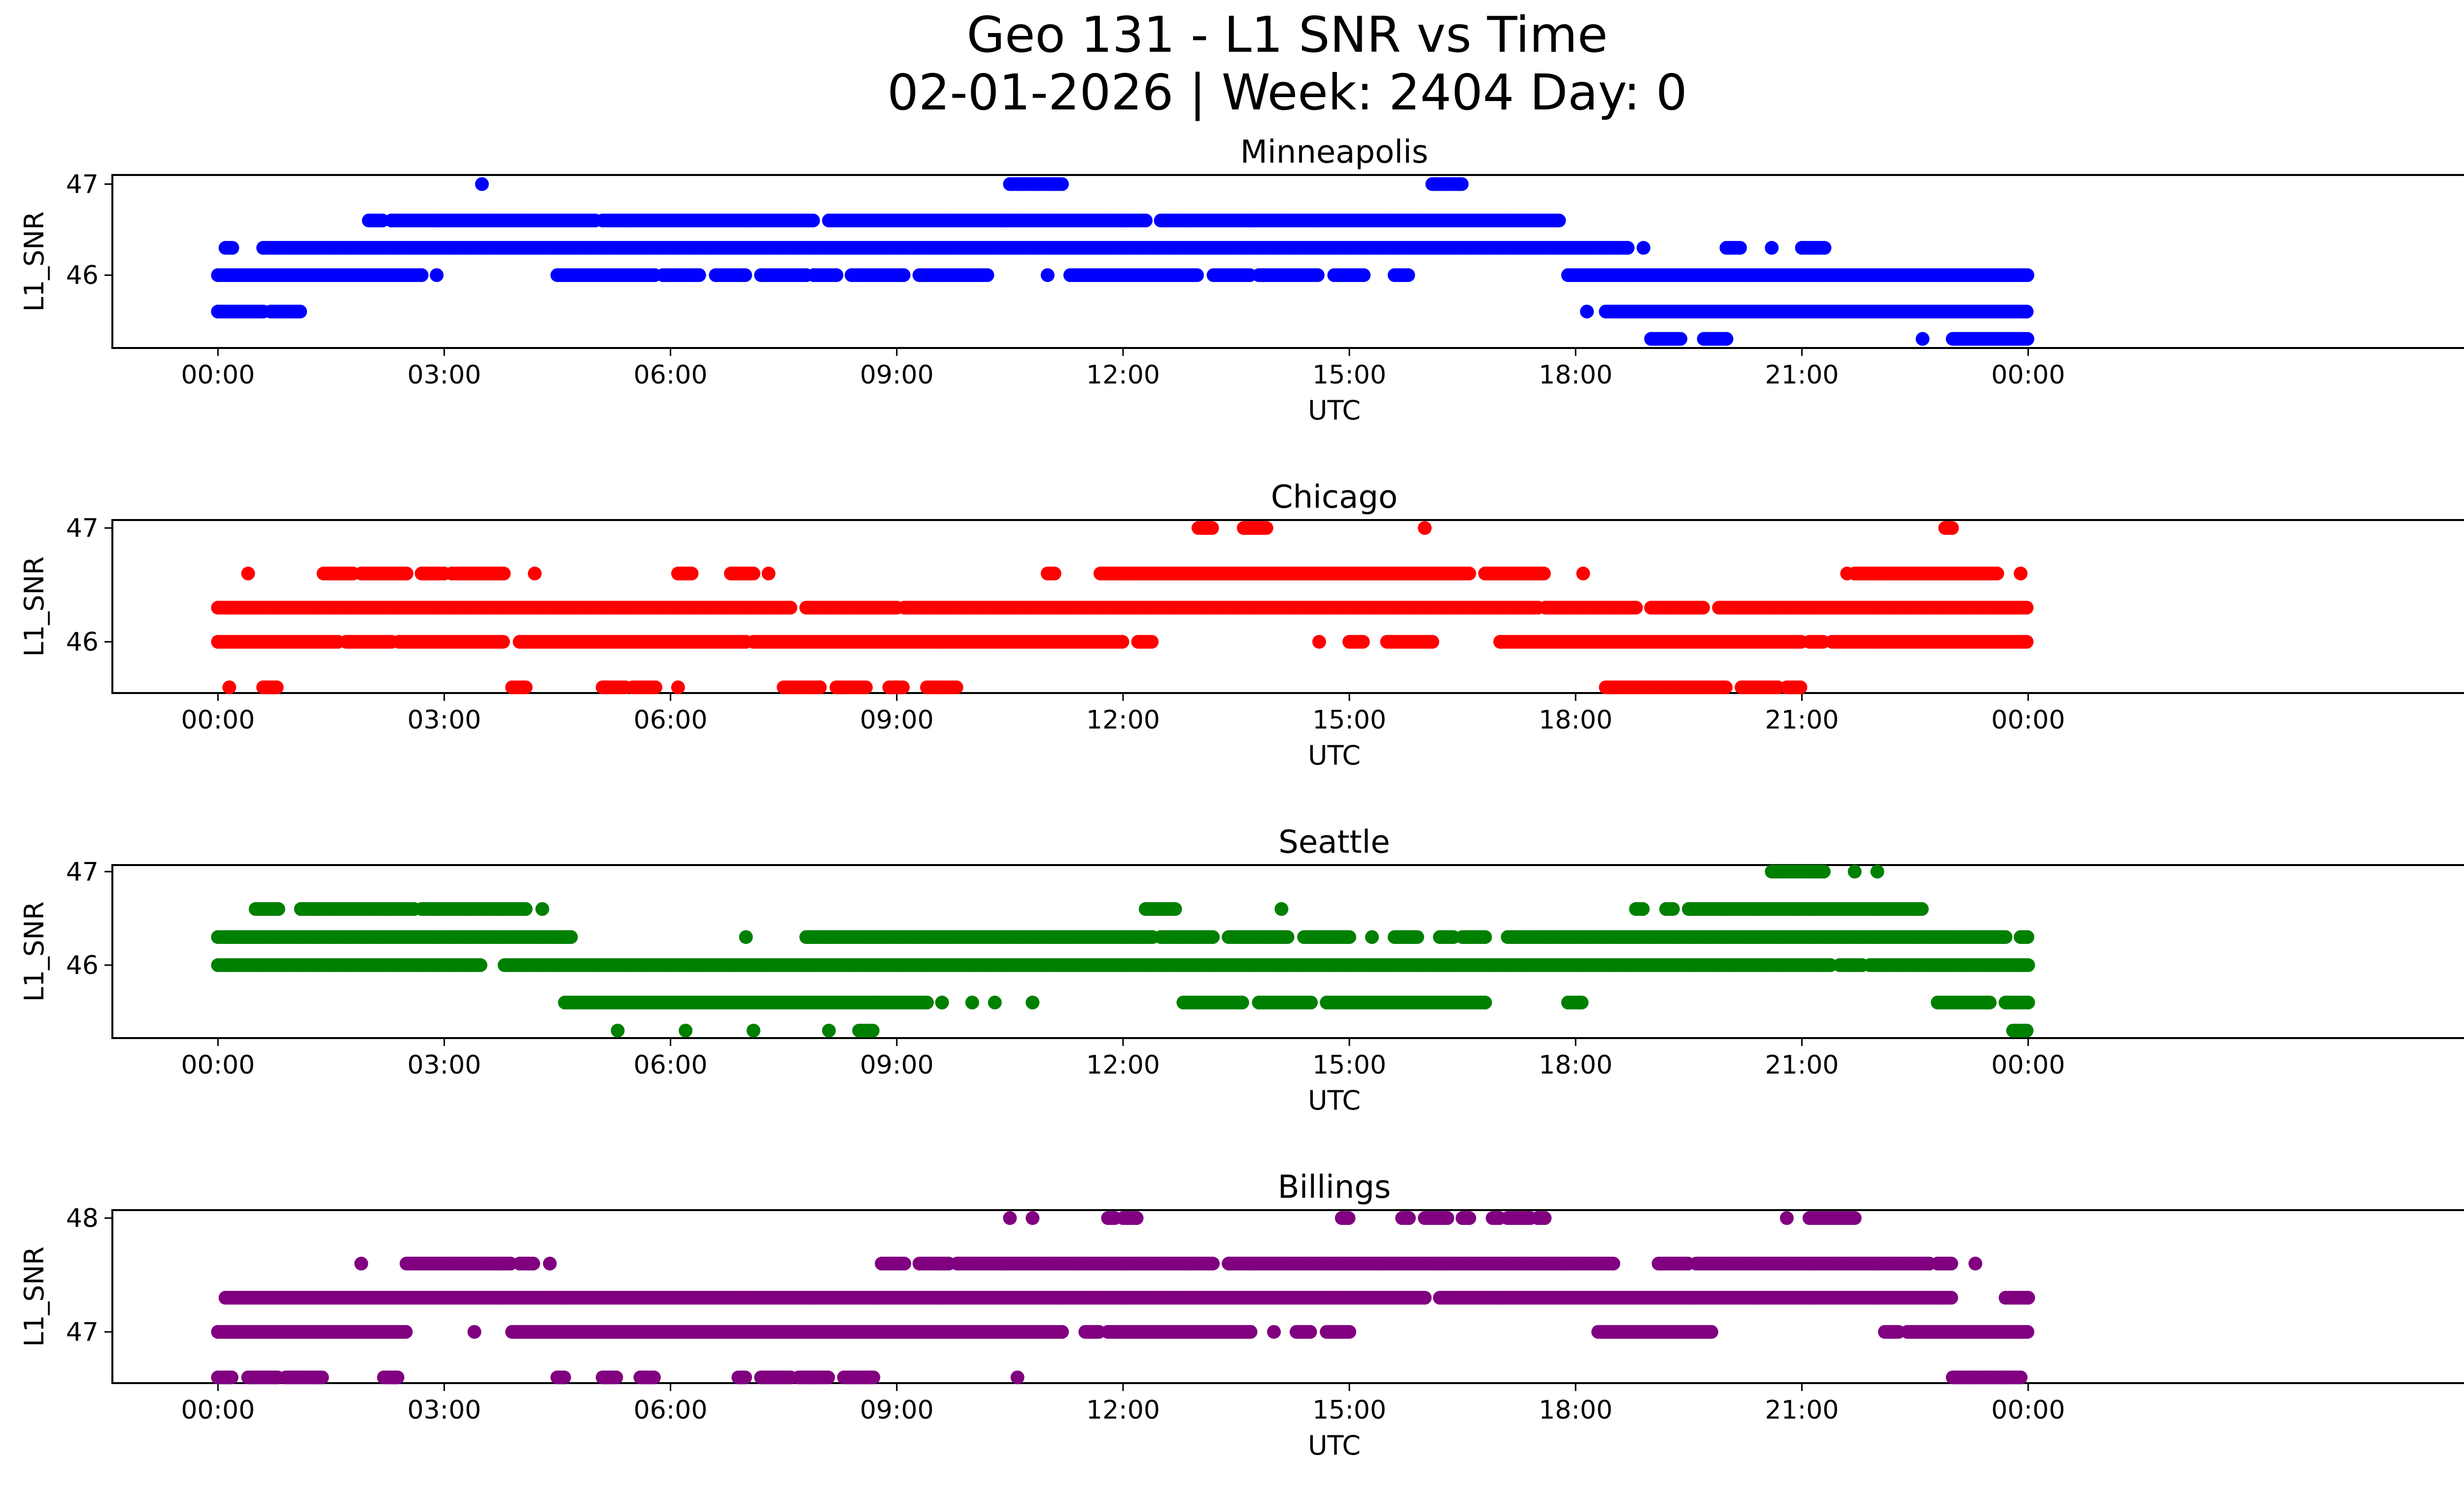 The image size is (2464, 1495). What do you see at coordinates (1334, 152) in the screenshot?
I see `subplot-title: Minneapolis` at bounding box center [1334, 152].